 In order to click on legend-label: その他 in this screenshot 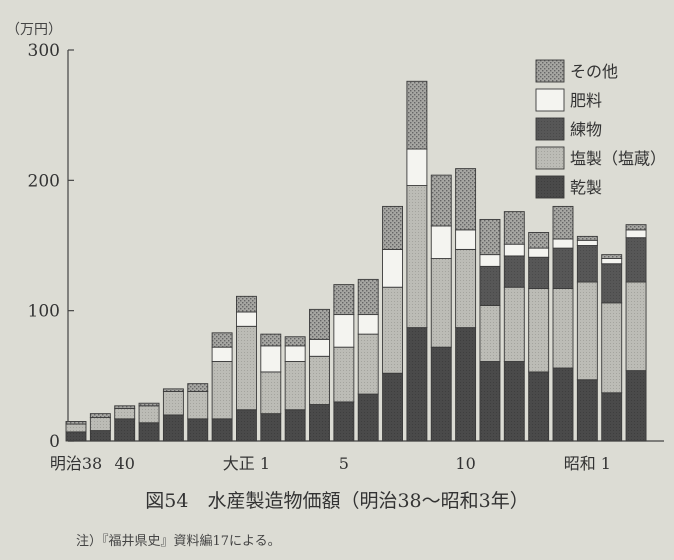, I will do `click(594, 71)`.